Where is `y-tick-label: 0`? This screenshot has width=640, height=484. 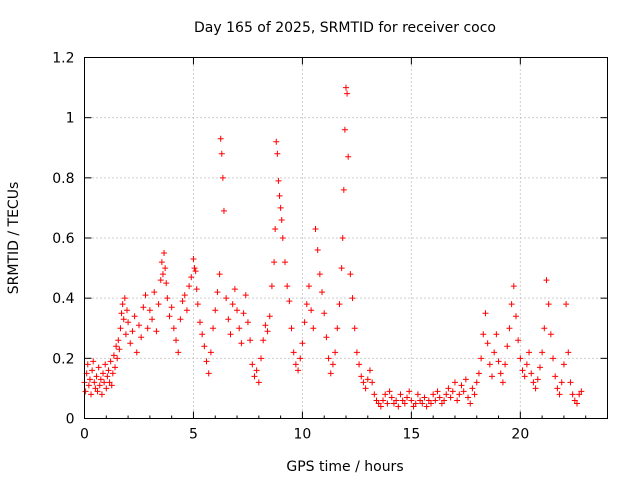 y-tick-label: 0 is located at coordinates (70, 420).